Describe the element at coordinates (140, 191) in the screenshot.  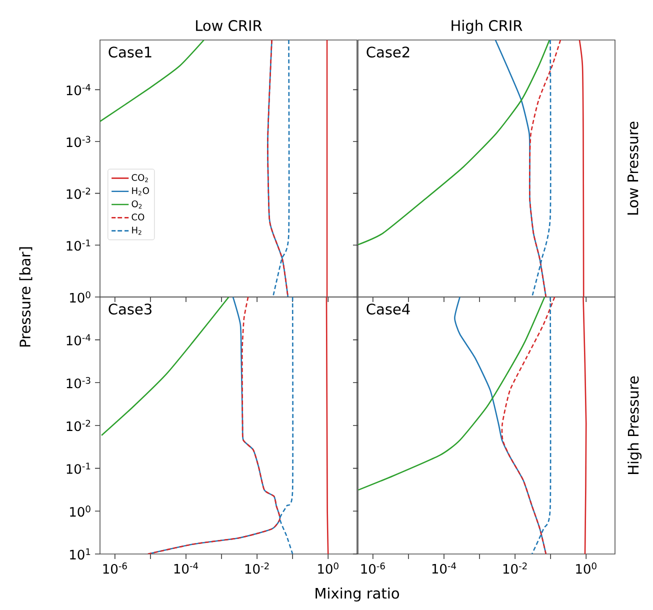
I see `legend-label: H$_{2}$O` at that location.